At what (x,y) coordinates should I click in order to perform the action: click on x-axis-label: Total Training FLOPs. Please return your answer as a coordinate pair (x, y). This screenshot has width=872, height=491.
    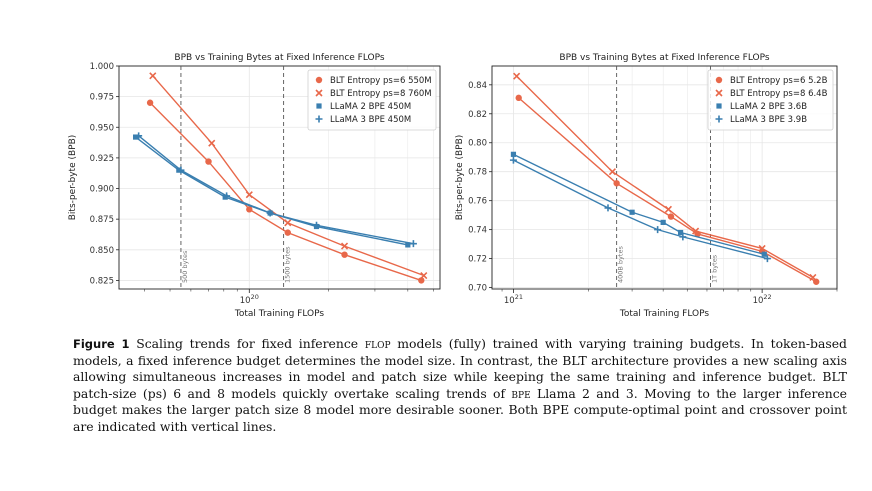
    Looking at the image, I should click on (664, 314).